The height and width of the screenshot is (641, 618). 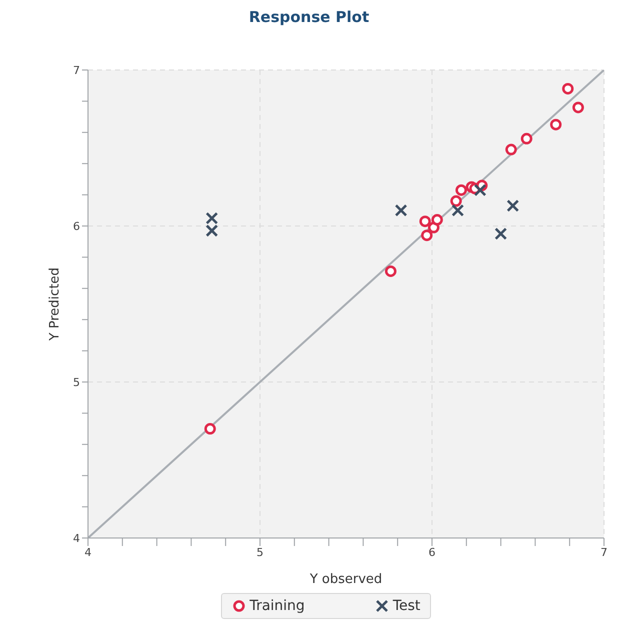 I want to click on x-tick-label: 4, so click(x=88, y=552).